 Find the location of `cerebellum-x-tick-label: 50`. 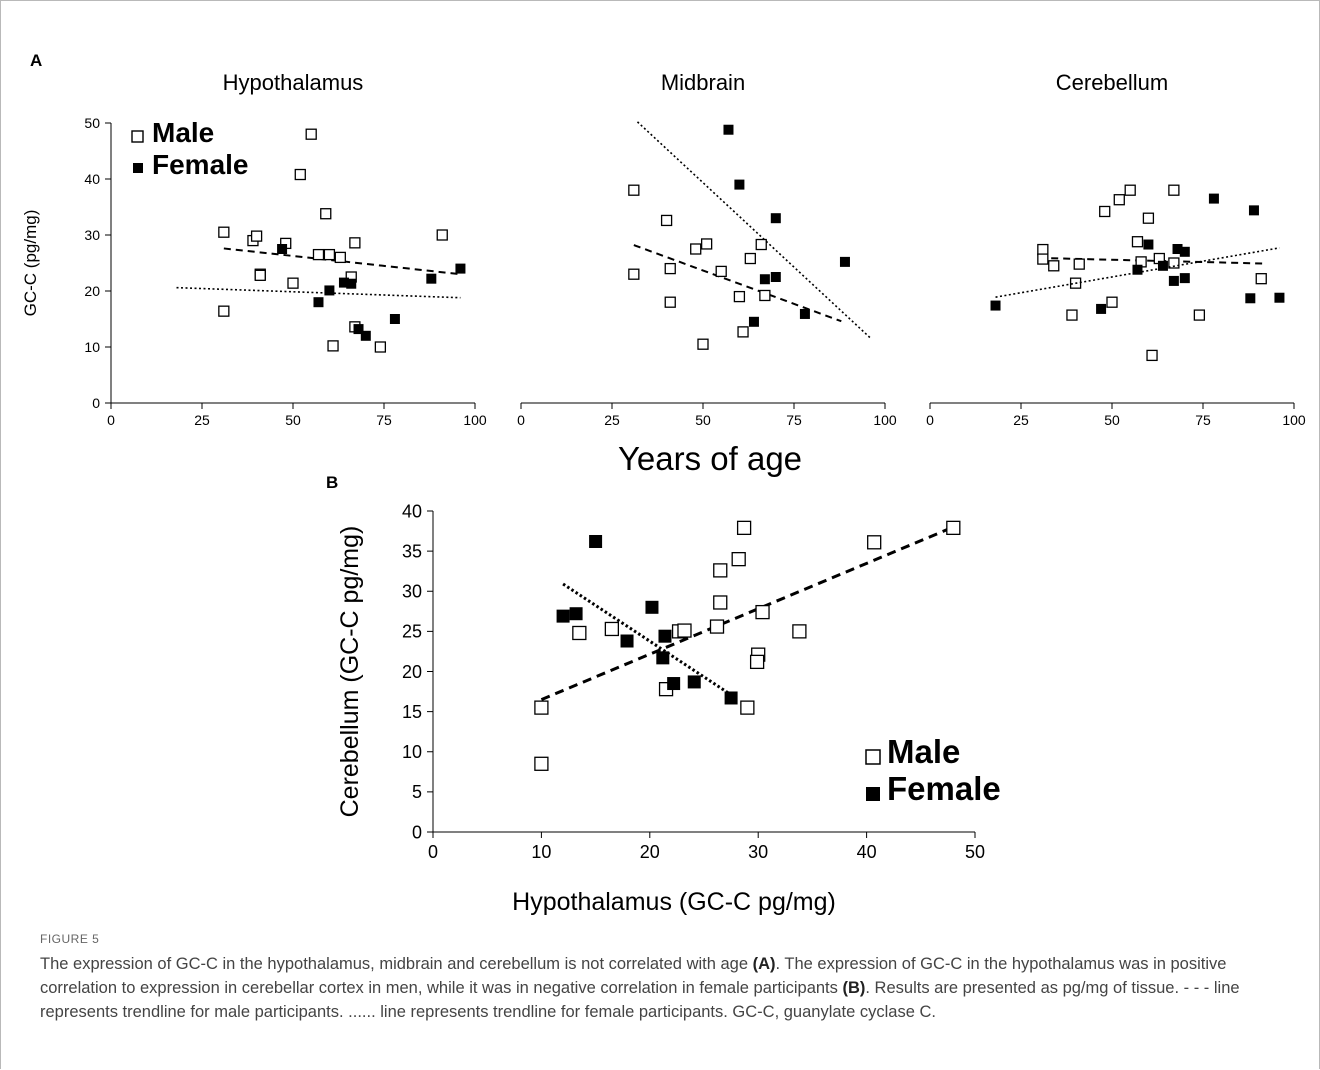

cerebellum-x-tick-label: 50 is located at coordinates (1112, 420).